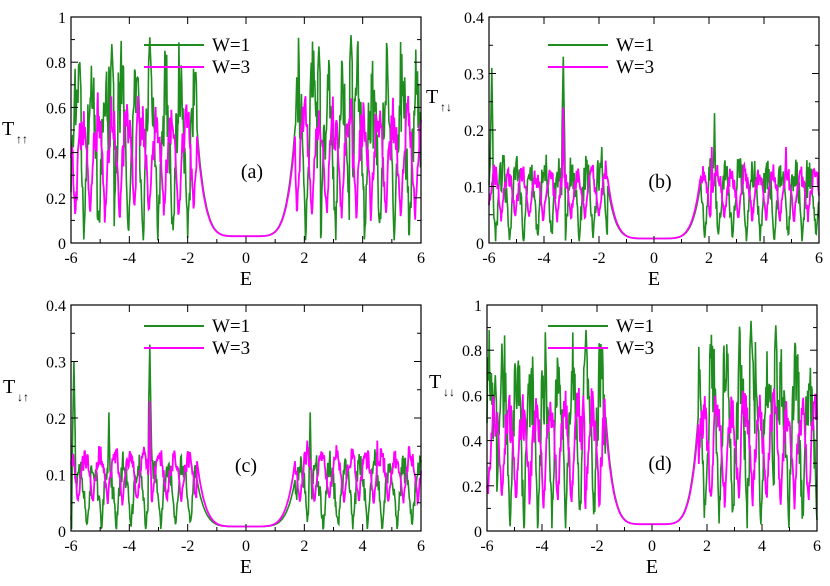  I want to click on panel-a-label: (a), so click(252, 172).